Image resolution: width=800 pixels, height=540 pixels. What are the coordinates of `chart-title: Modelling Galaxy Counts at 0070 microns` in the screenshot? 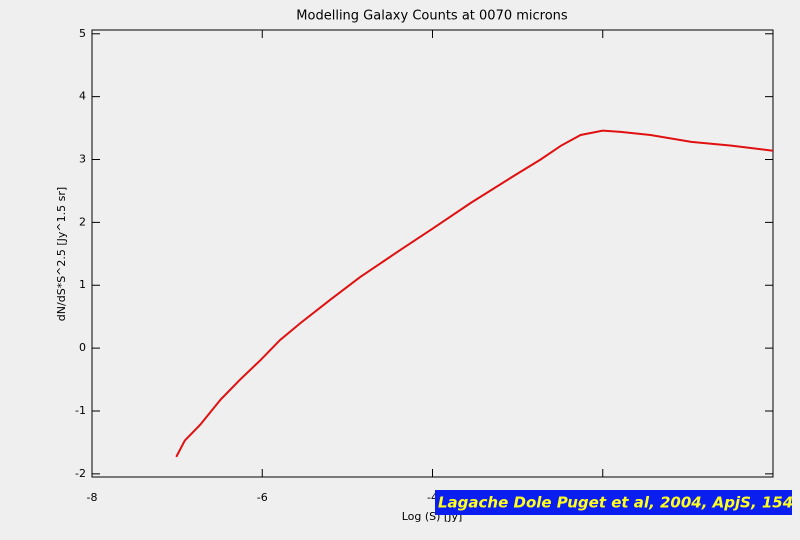 It's located at (432, 16).